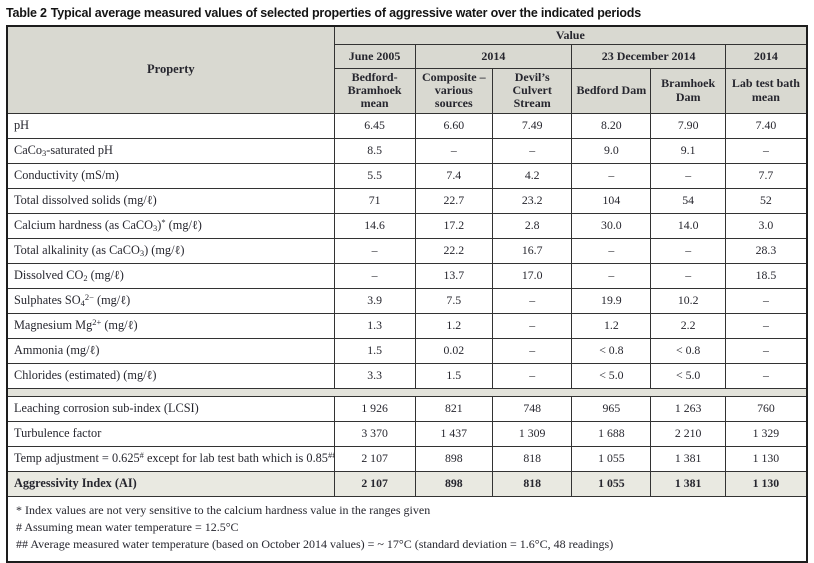 This screenshot has height=563, width=814. Describe the element at coordinates (688, 433) in the screenshot. I see `value-cell: 2 210` at that location.